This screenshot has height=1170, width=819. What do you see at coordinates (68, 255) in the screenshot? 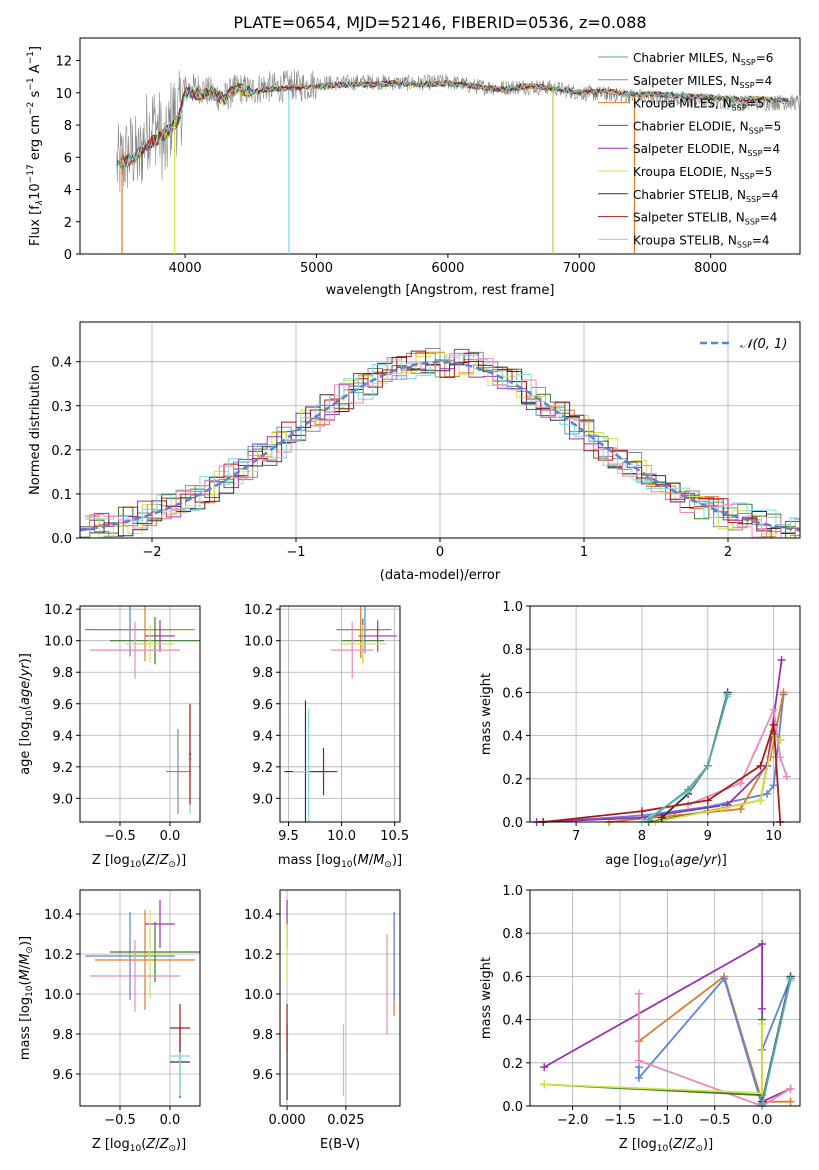
I see `spectrum-ytick-label: 0` at bounding box center [68, 255].